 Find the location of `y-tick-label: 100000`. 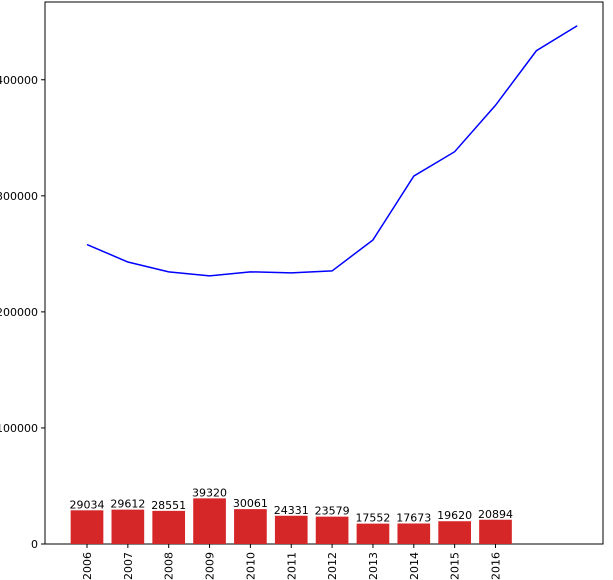

y-tick-label: 100000 is located at coordinates (19, 428).